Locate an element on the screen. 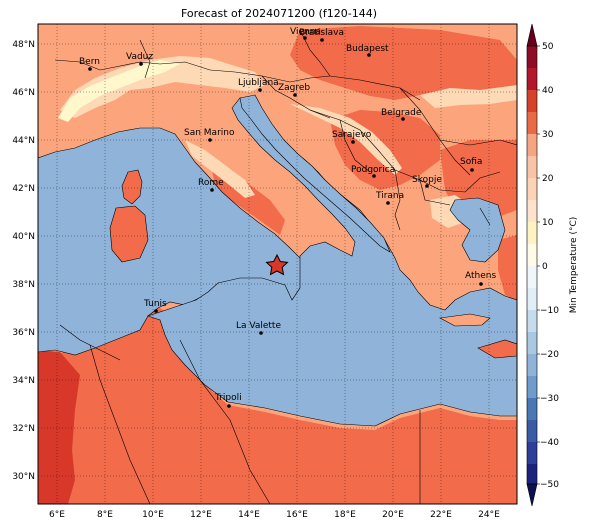 This screenshot has height=528, width=592. lon-tick: 22°E is located at coordinates (441, 515).